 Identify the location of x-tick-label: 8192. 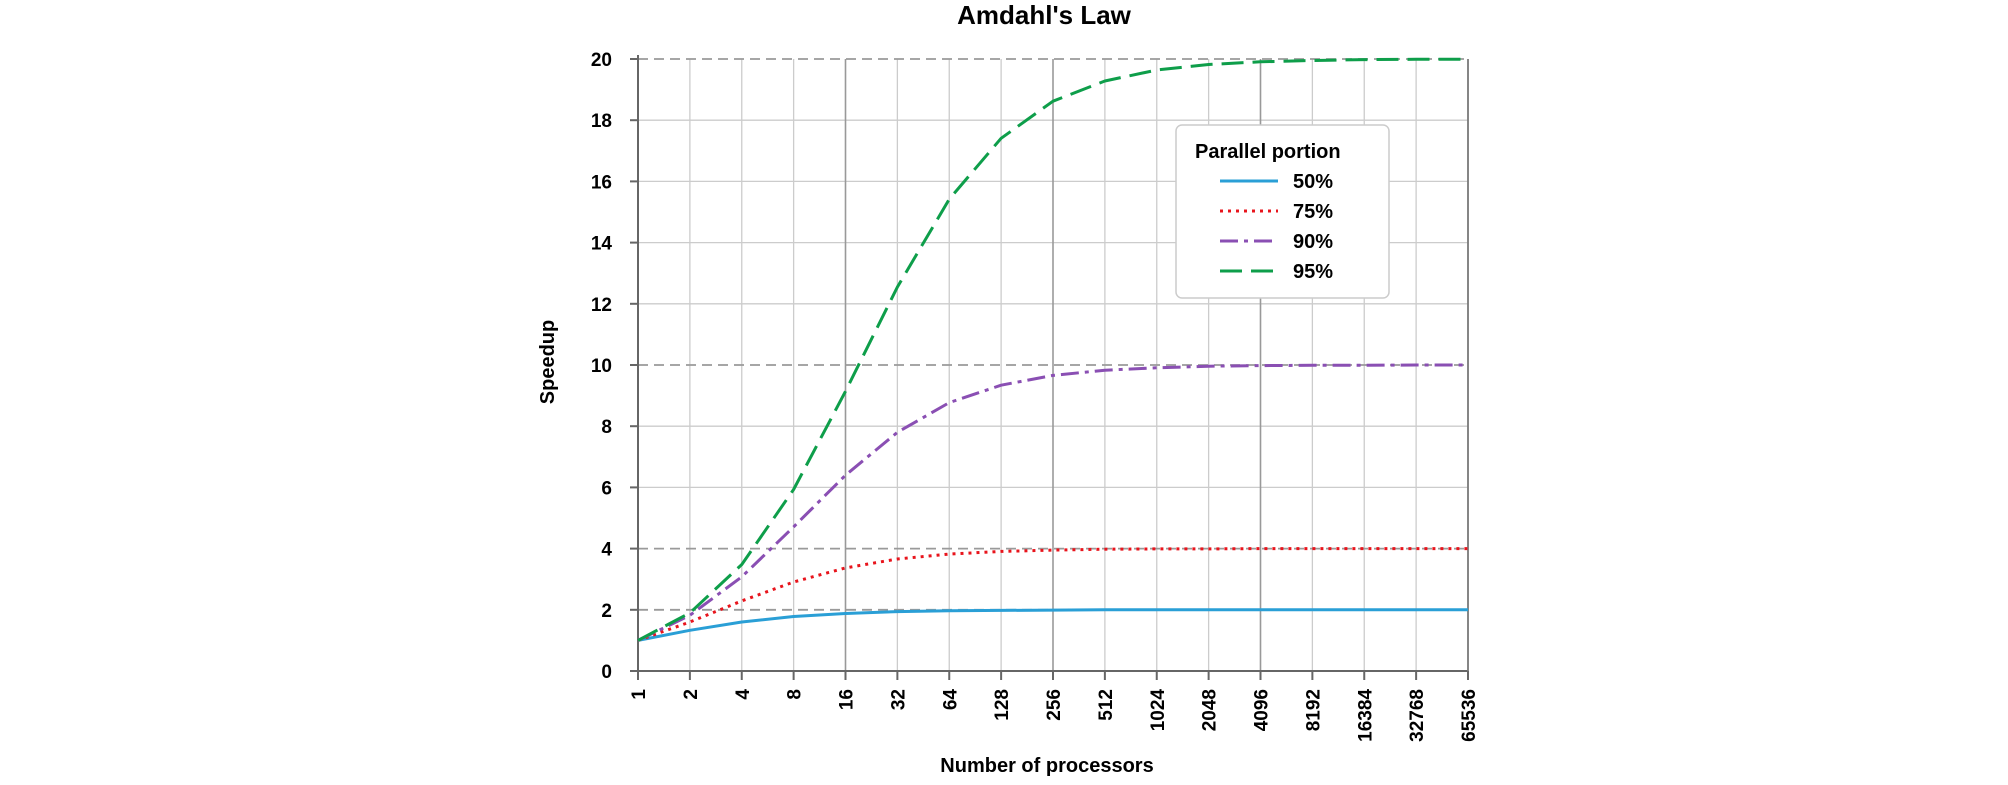
(1313, 710).